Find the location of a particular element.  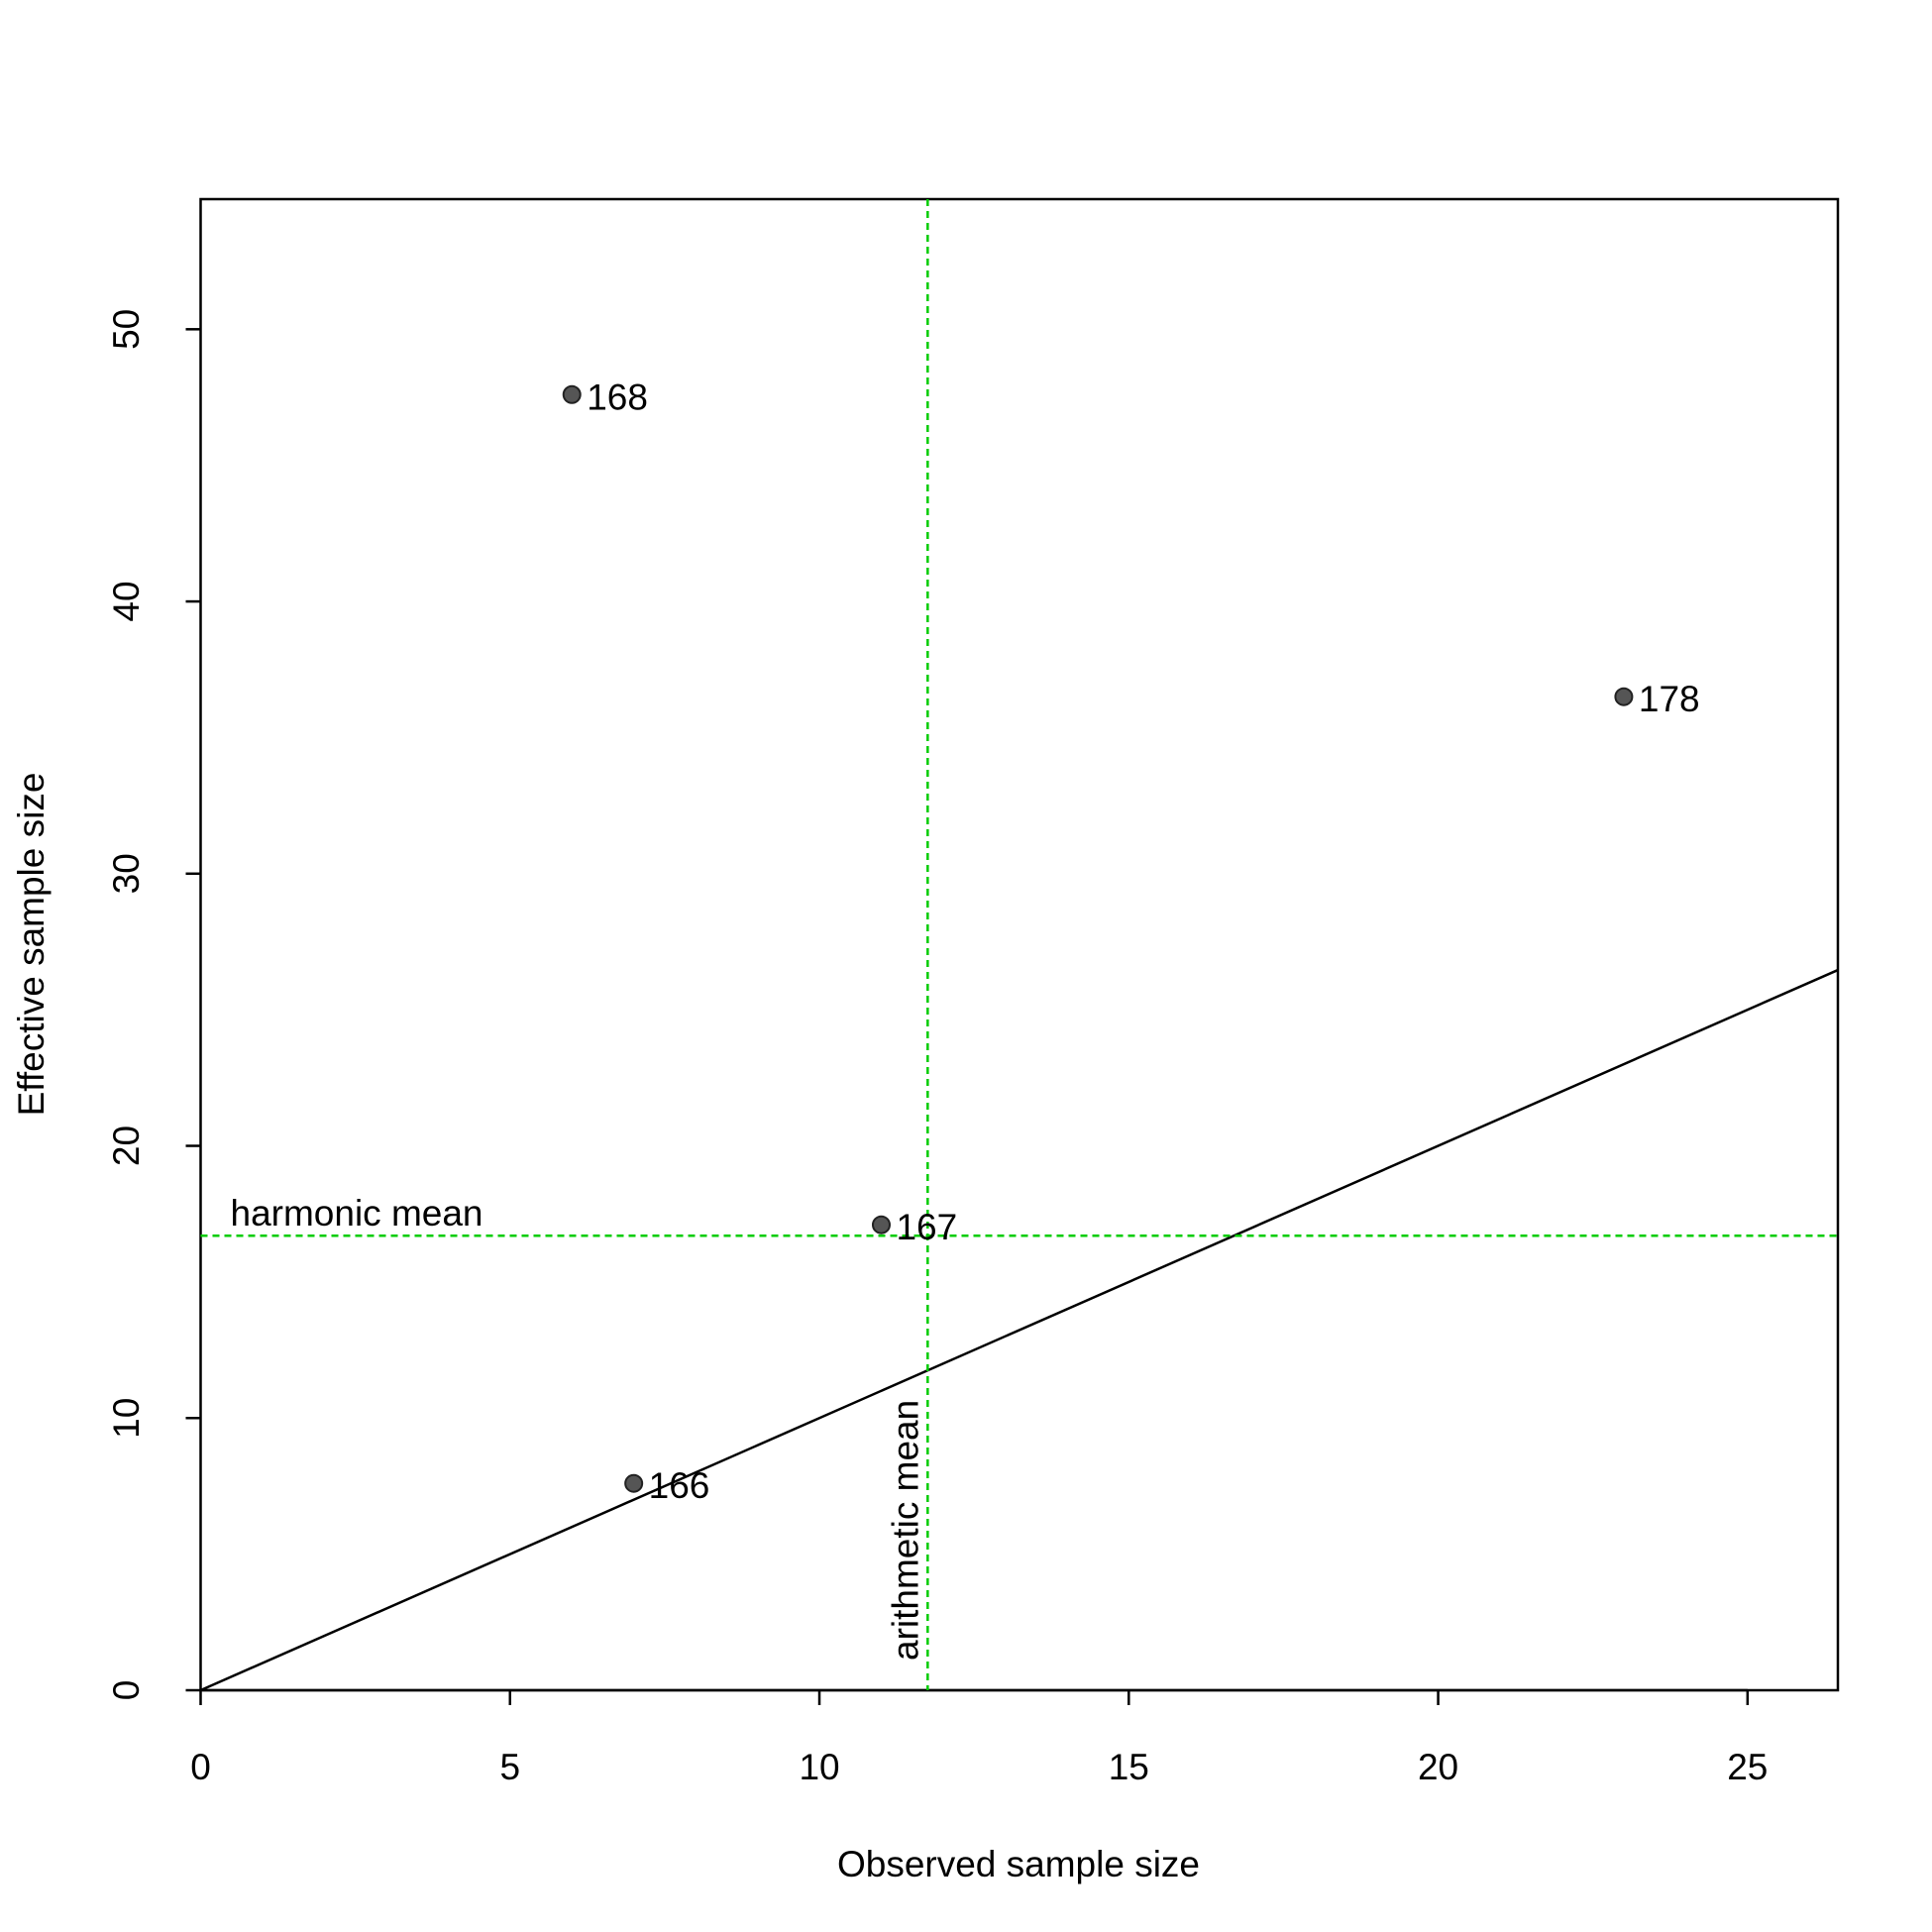

x-tick-label: 5 is located at coordinates (509, 1767).